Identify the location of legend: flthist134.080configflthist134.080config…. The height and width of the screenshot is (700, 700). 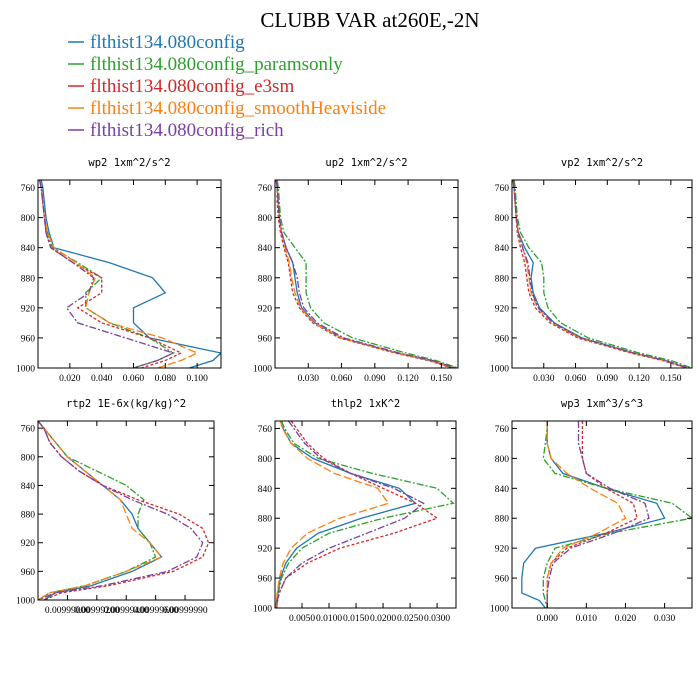
(227, 86).